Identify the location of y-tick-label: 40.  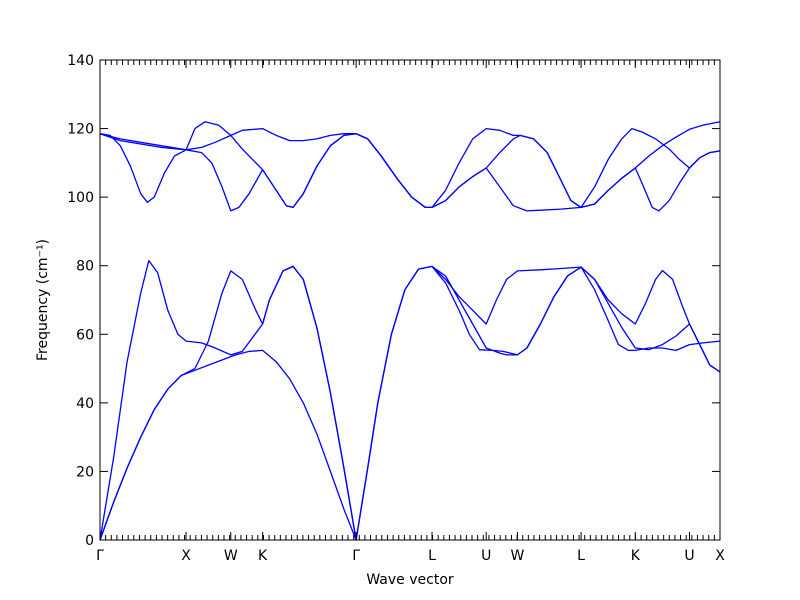
(85, 404).